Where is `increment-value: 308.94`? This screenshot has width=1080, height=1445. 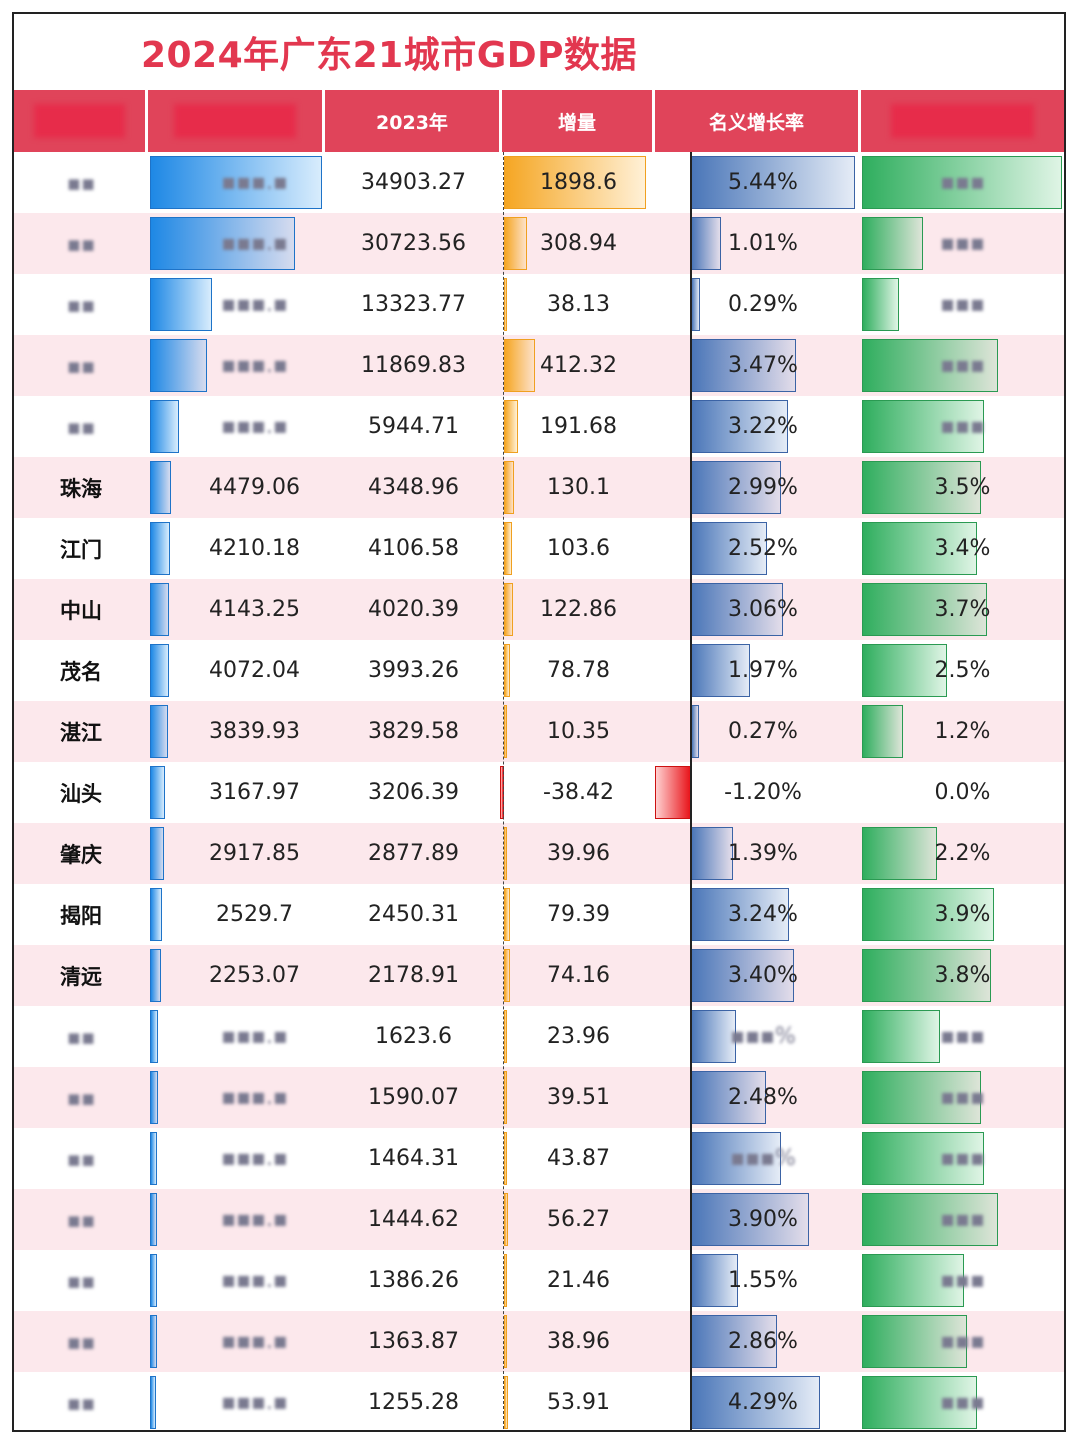
increment-value: 308.94 is located at coordinates (578, 243).